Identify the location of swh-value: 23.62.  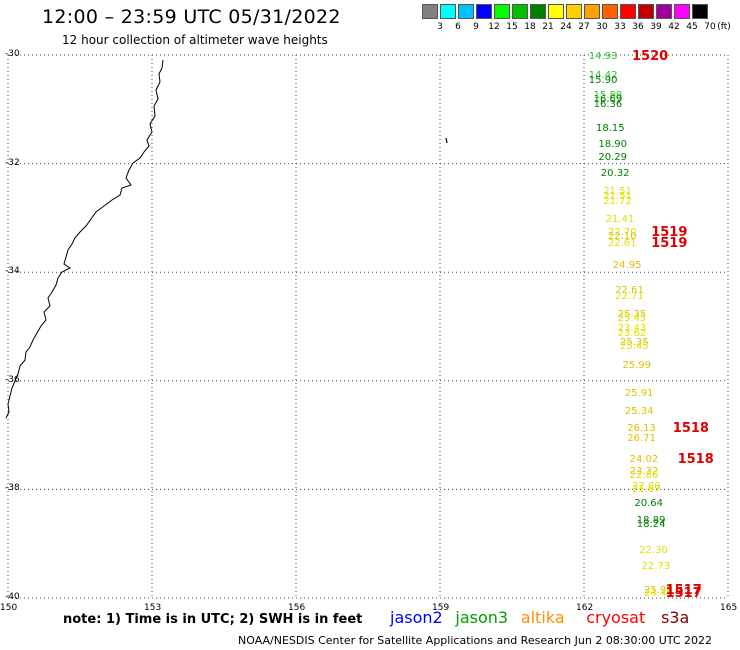
(632, 333).